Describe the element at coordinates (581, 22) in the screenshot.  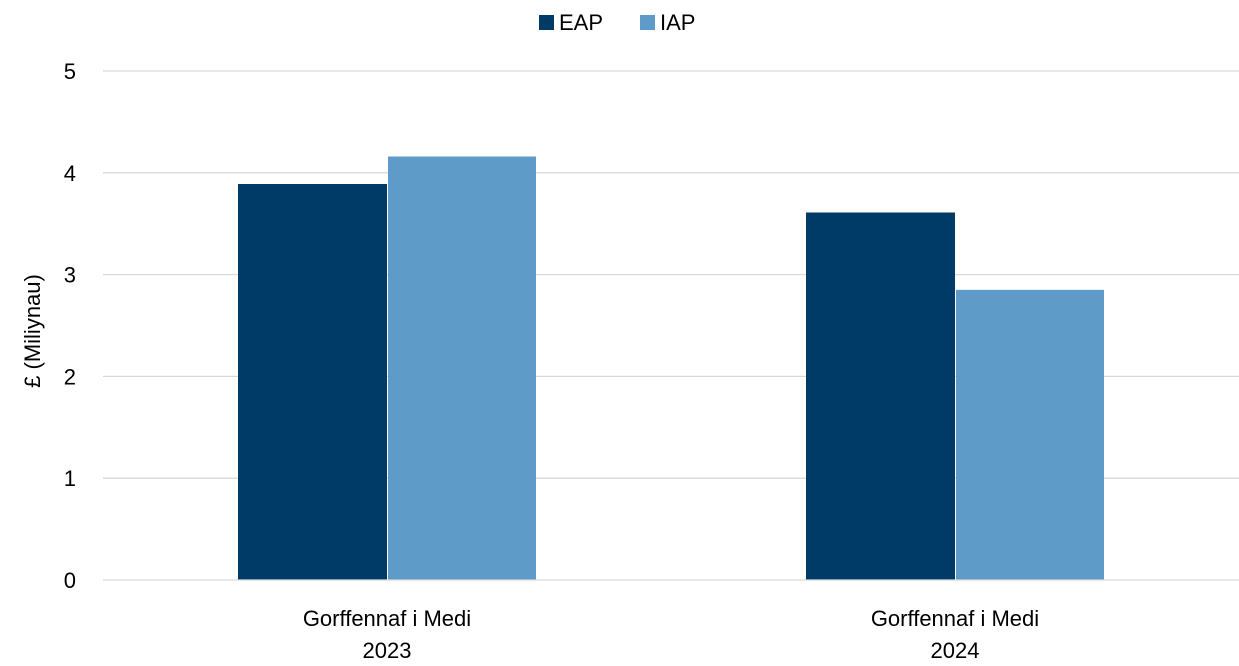
I see `legend-label-eap: EAP` at that location.